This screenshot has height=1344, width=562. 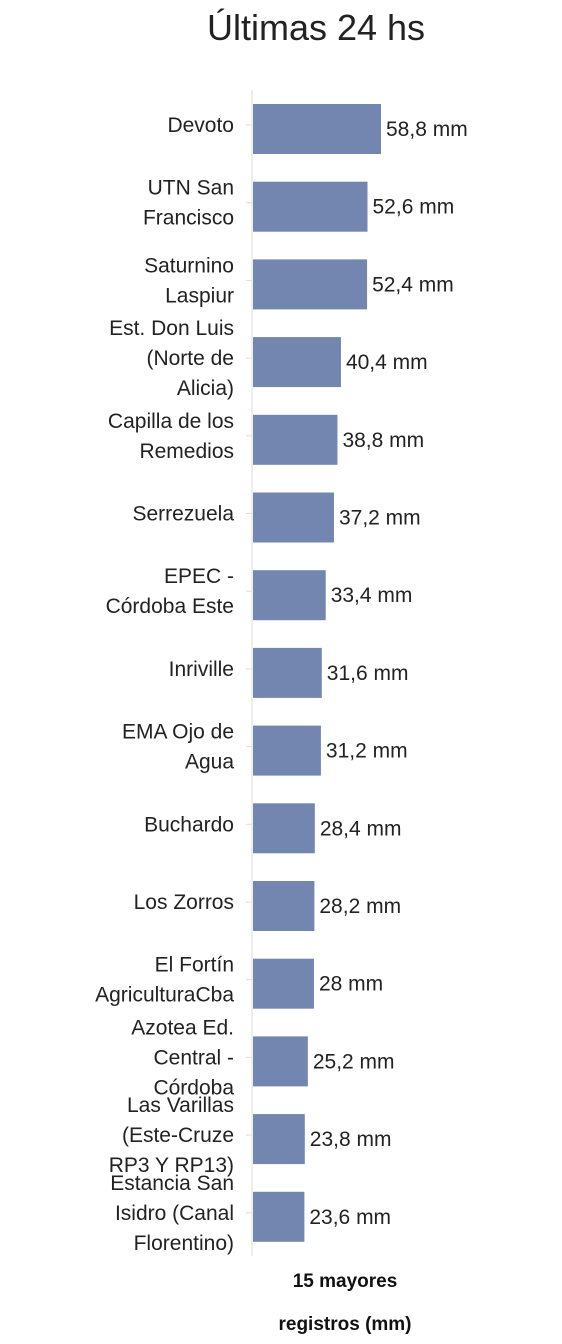 I want to click on category-label-line: UTN San, so click(x=191, y=188).